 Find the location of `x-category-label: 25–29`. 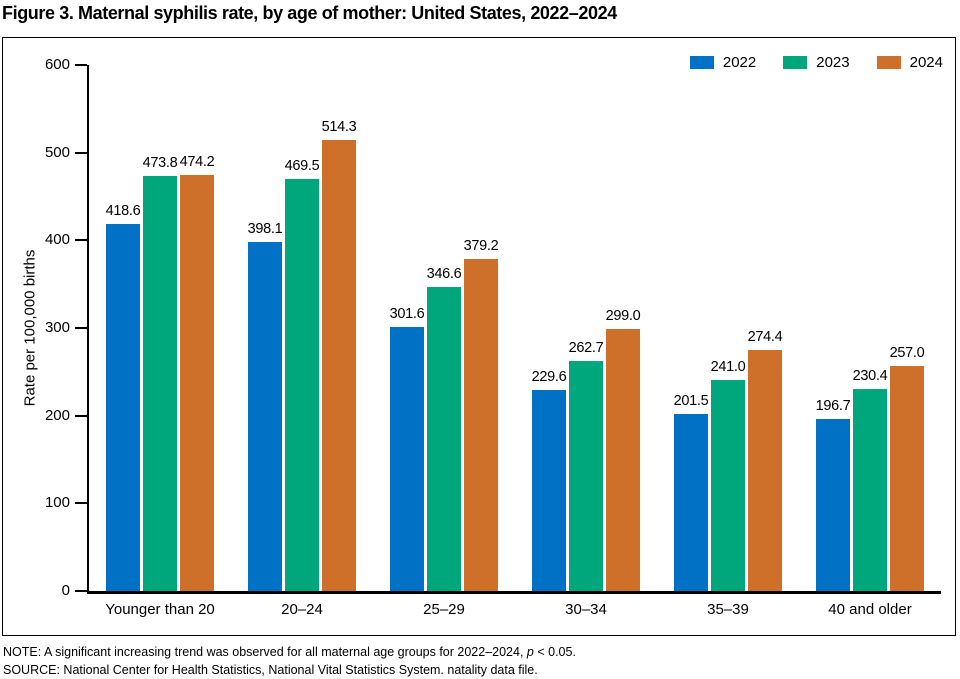

x-category-label: 25–29 is located at coordinates (444, 609).